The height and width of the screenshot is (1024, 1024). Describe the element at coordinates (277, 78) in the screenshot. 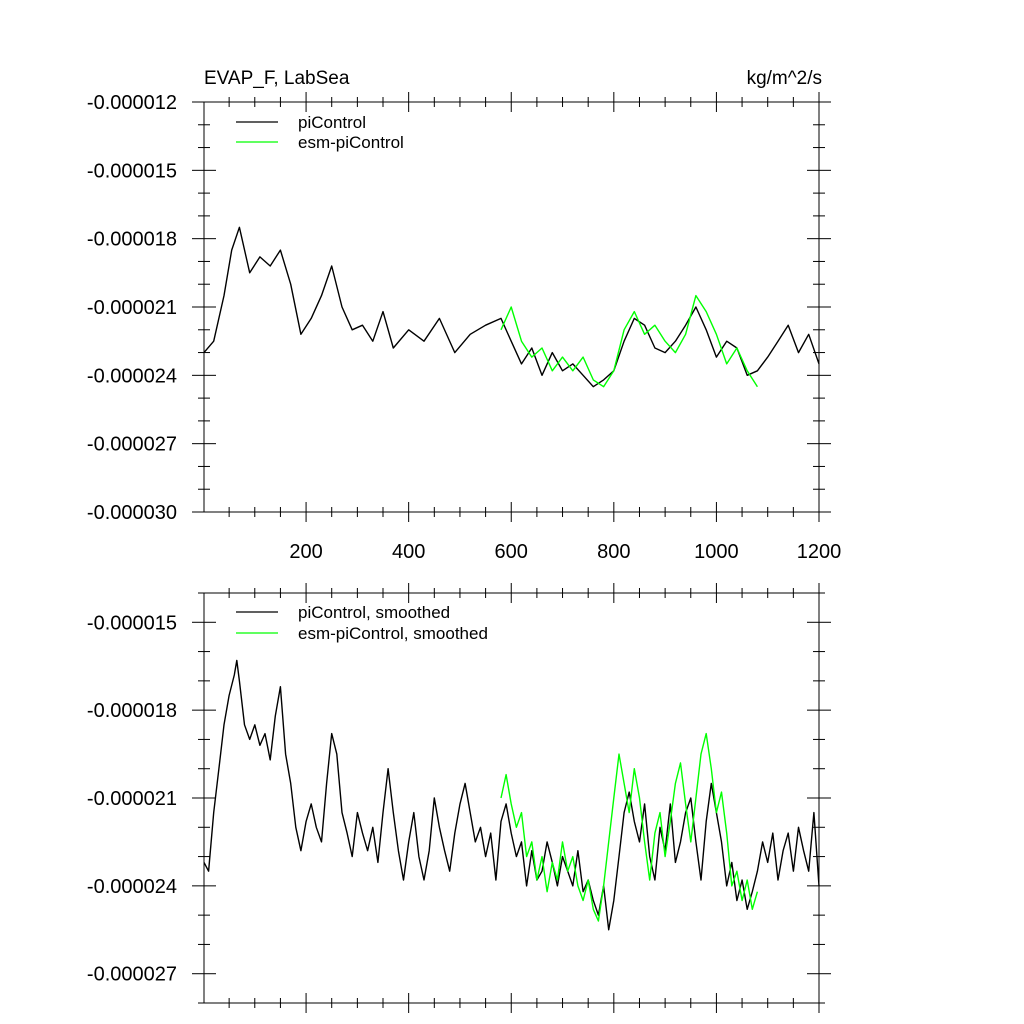

I see `chart-title: EVAP_F, LabSea` at that location.